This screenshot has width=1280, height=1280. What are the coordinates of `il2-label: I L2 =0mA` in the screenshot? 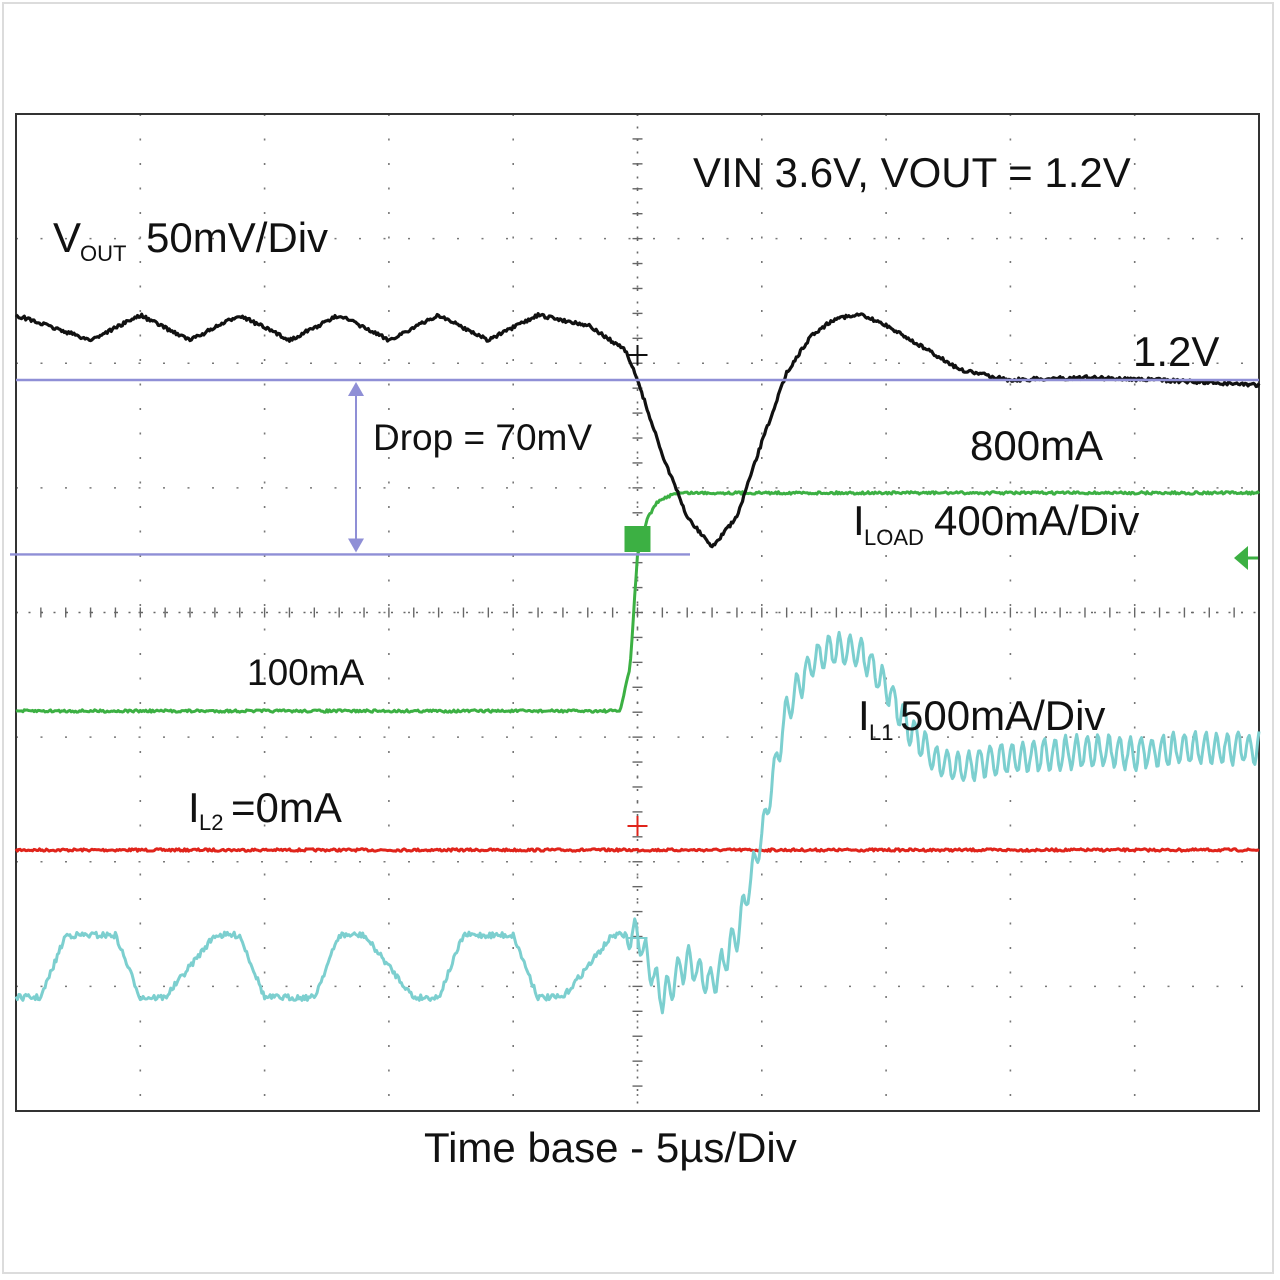 It's located at (265, 809).